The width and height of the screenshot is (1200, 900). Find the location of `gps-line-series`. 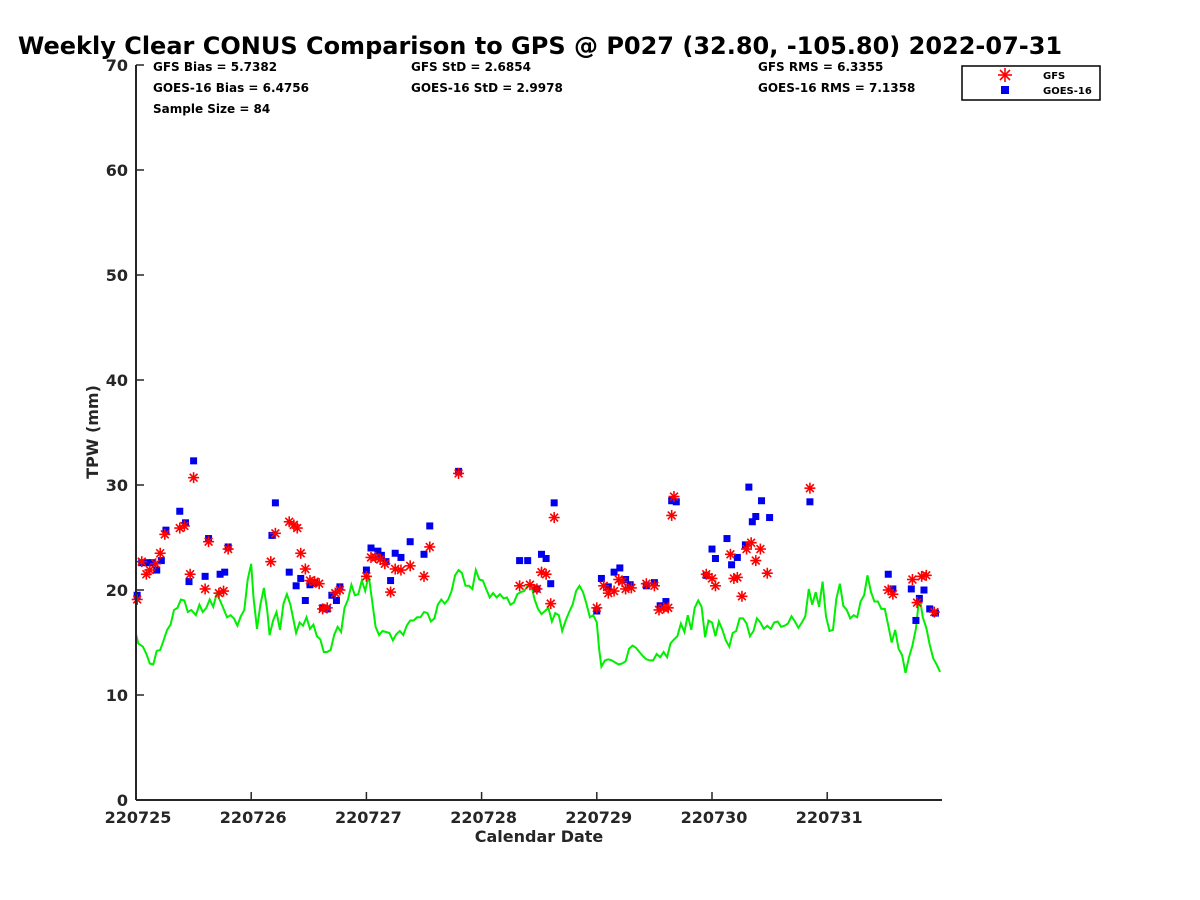

gps-line-series is located at coordinates (538, 618).